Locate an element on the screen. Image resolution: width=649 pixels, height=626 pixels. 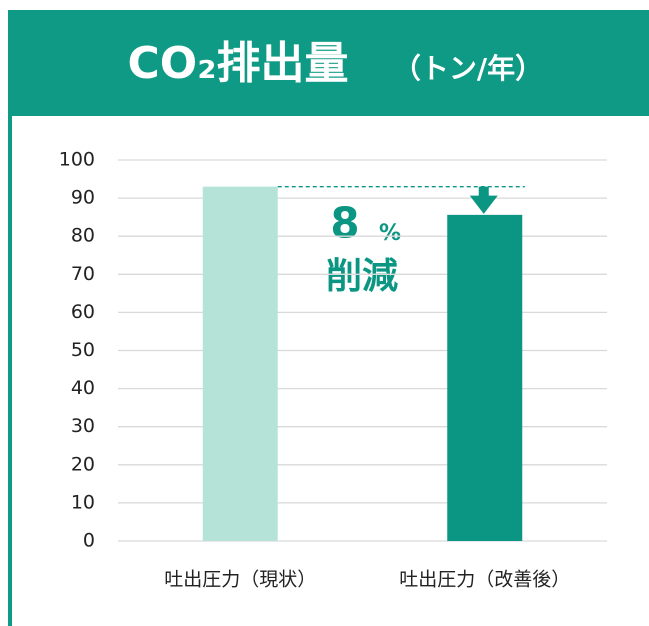
y-tick-label: 10 is located at coordinates (83, 502).